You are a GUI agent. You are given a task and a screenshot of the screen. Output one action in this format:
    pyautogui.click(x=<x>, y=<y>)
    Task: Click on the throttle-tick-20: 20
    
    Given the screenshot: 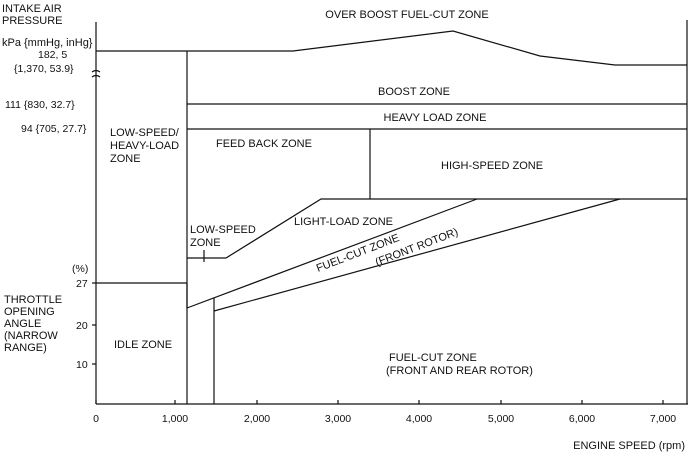 What is the action you would take?
    pyautogui.click(x=82, y=326)
    